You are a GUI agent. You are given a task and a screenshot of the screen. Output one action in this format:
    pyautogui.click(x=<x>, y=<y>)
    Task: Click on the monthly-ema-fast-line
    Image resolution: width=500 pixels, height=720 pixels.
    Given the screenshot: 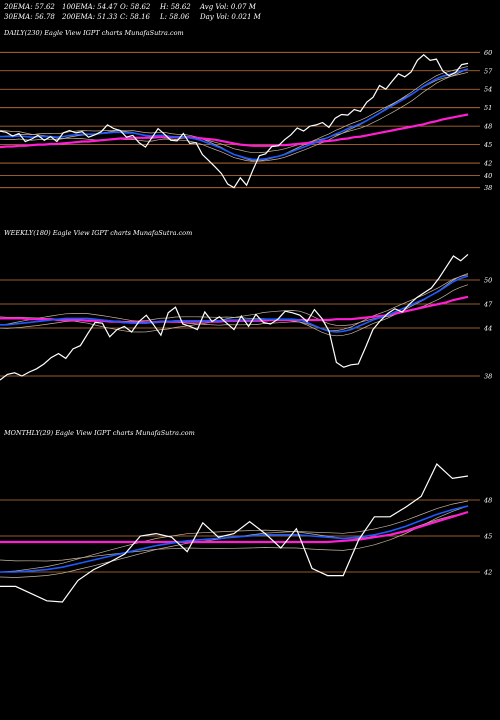 What is the action you would take?
    pyautogui.click(x=234, y=539)
    